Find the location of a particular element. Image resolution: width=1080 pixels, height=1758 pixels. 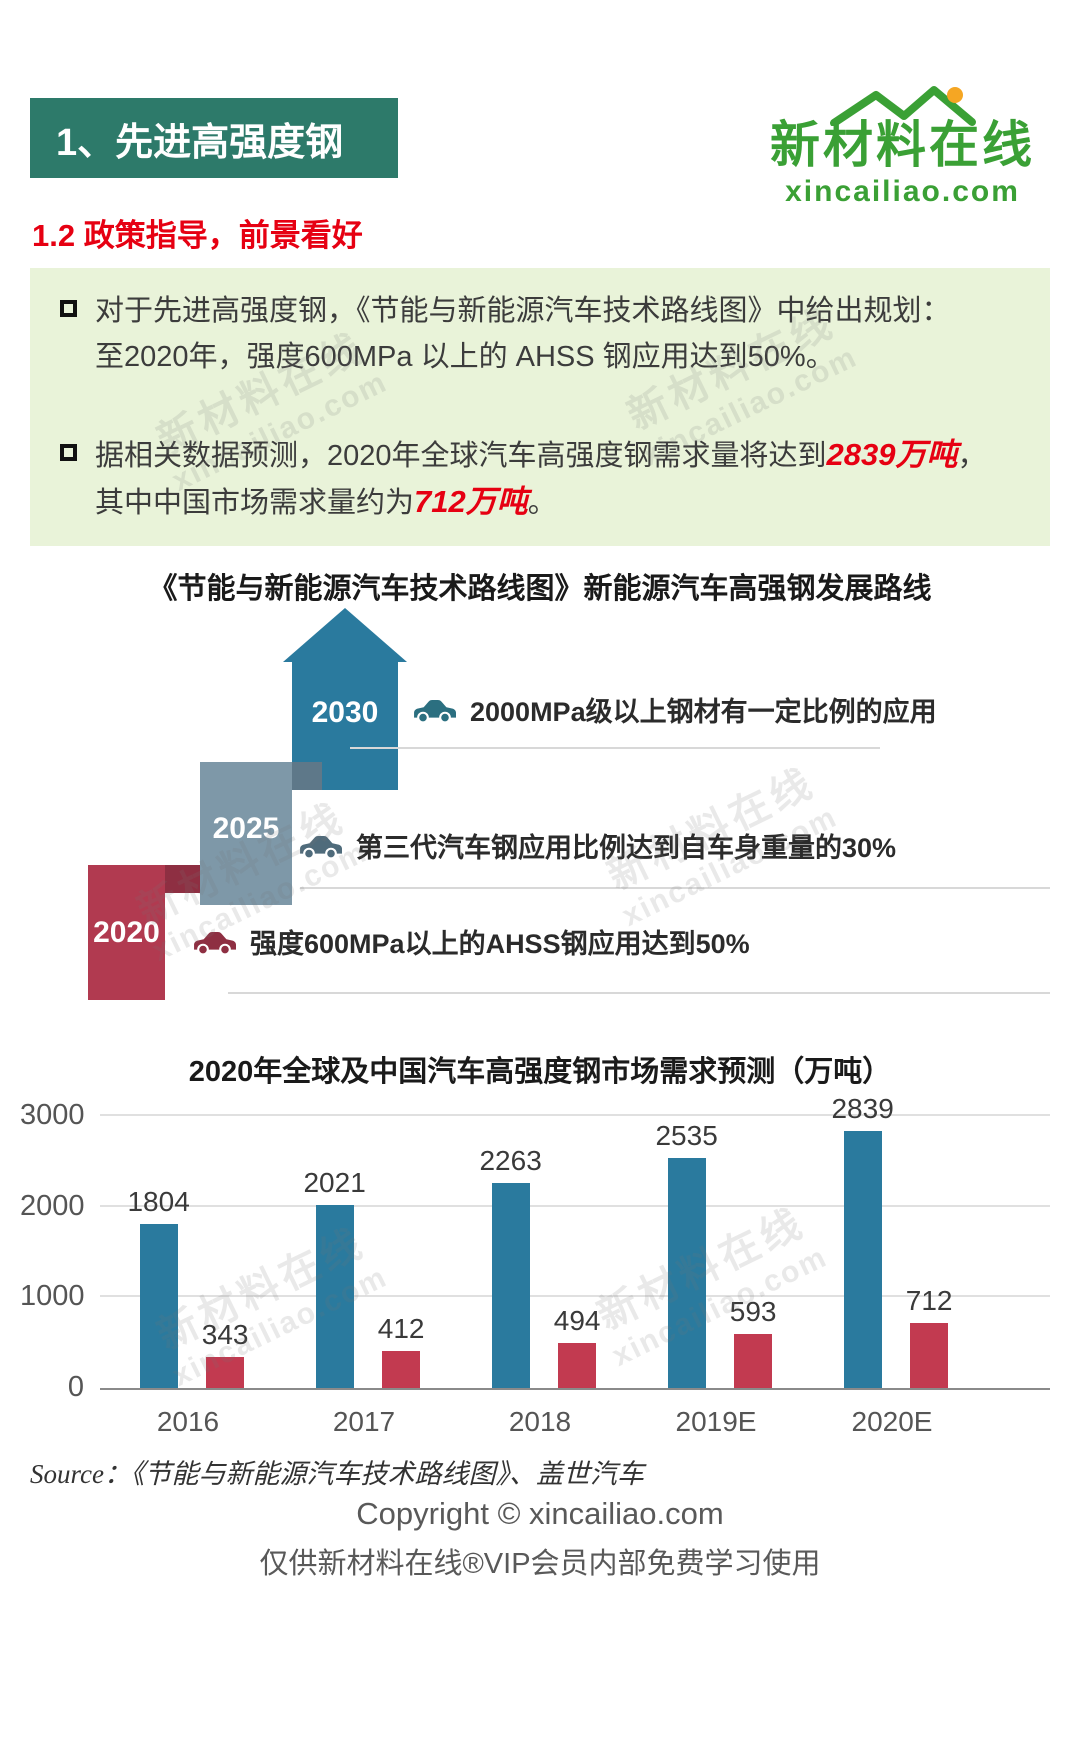

bar-value-label: 2263 is located at coordinates (510, 1160).